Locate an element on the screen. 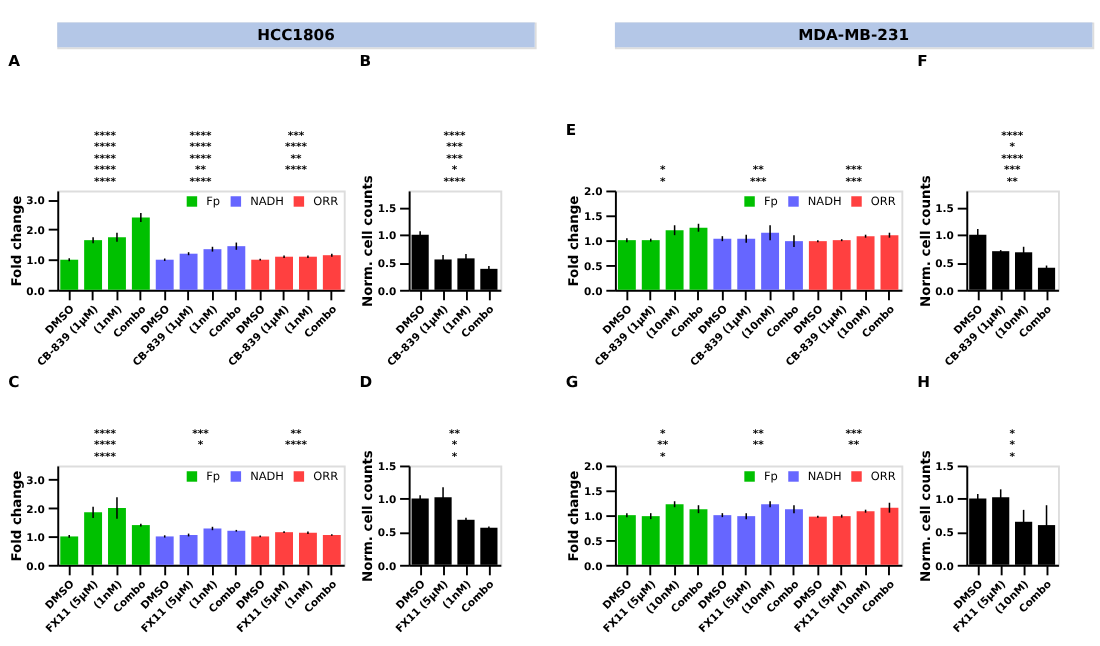  chart-title: G is located at coordinates (572, 382).